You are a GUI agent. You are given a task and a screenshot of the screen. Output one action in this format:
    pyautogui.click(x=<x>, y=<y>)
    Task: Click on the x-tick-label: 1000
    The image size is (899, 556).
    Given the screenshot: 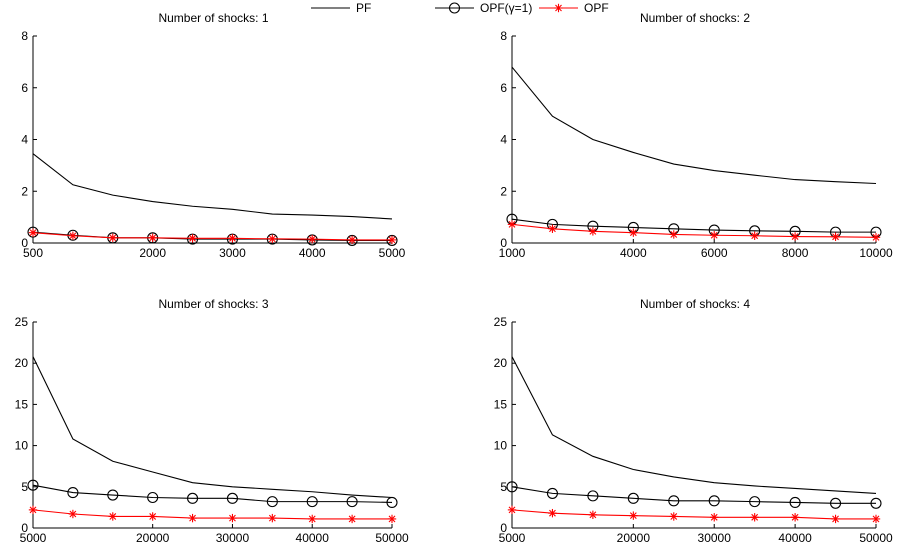 What is the action you would take?
    pyautogui.click(x=512, y=253)
    